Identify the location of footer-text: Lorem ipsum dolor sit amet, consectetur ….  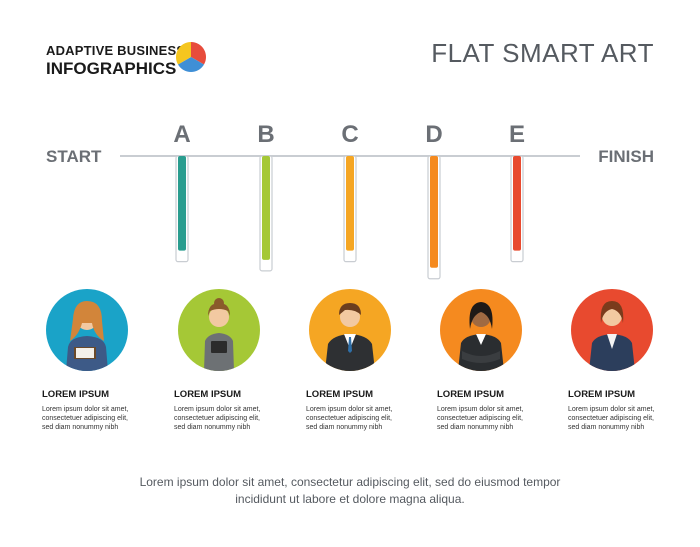
(350, 491).